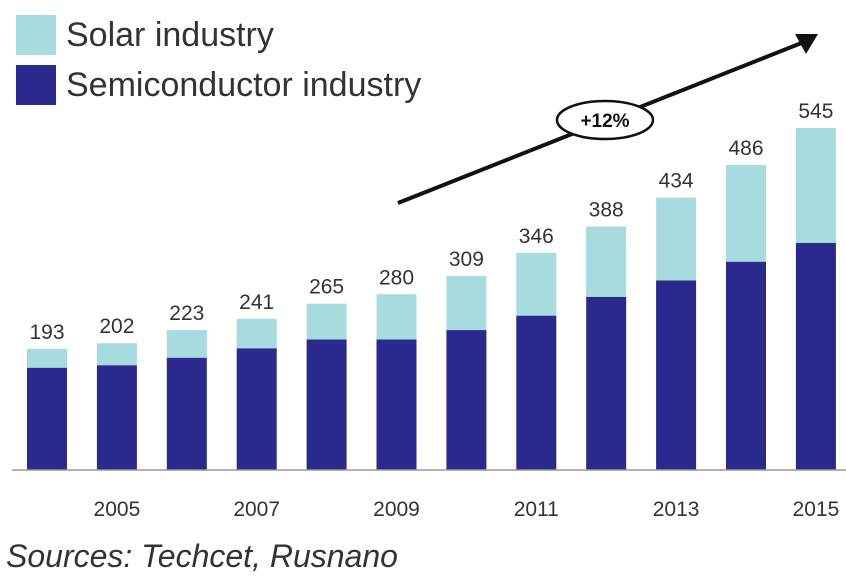  I want to click on bar-solar-2007, so click(256, 333).